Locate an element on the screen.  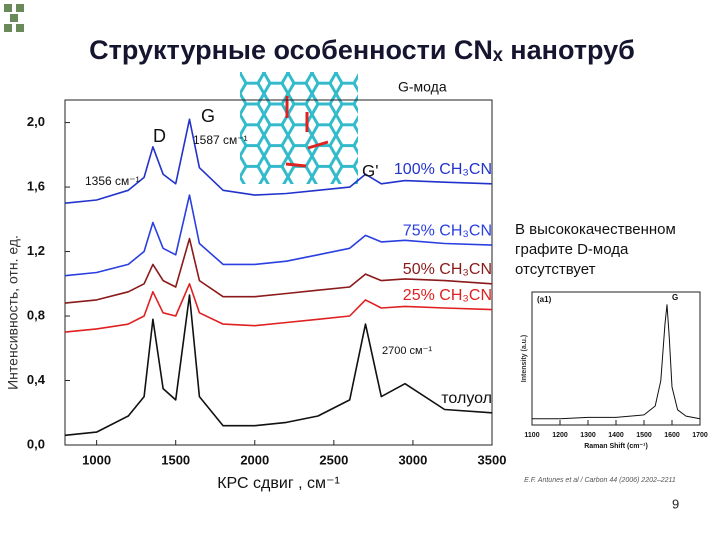
y-tick-label: 0,8 is located at coordinates (36, 314).